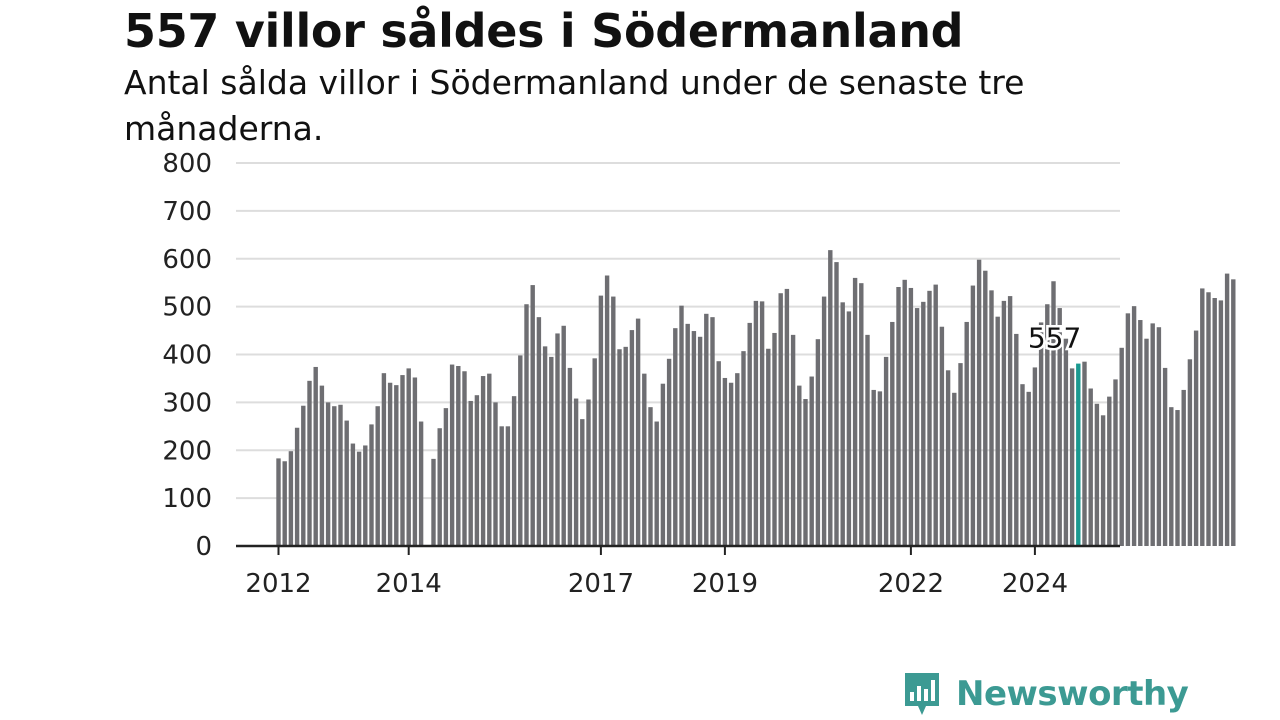 The width and height of the screenshot is (1280, 720). Describe the element at coordinates (656, 572) in the screenshot. I see `x-axis-ticks: 2012 2014 2017 2019 2022 2024` at that location.